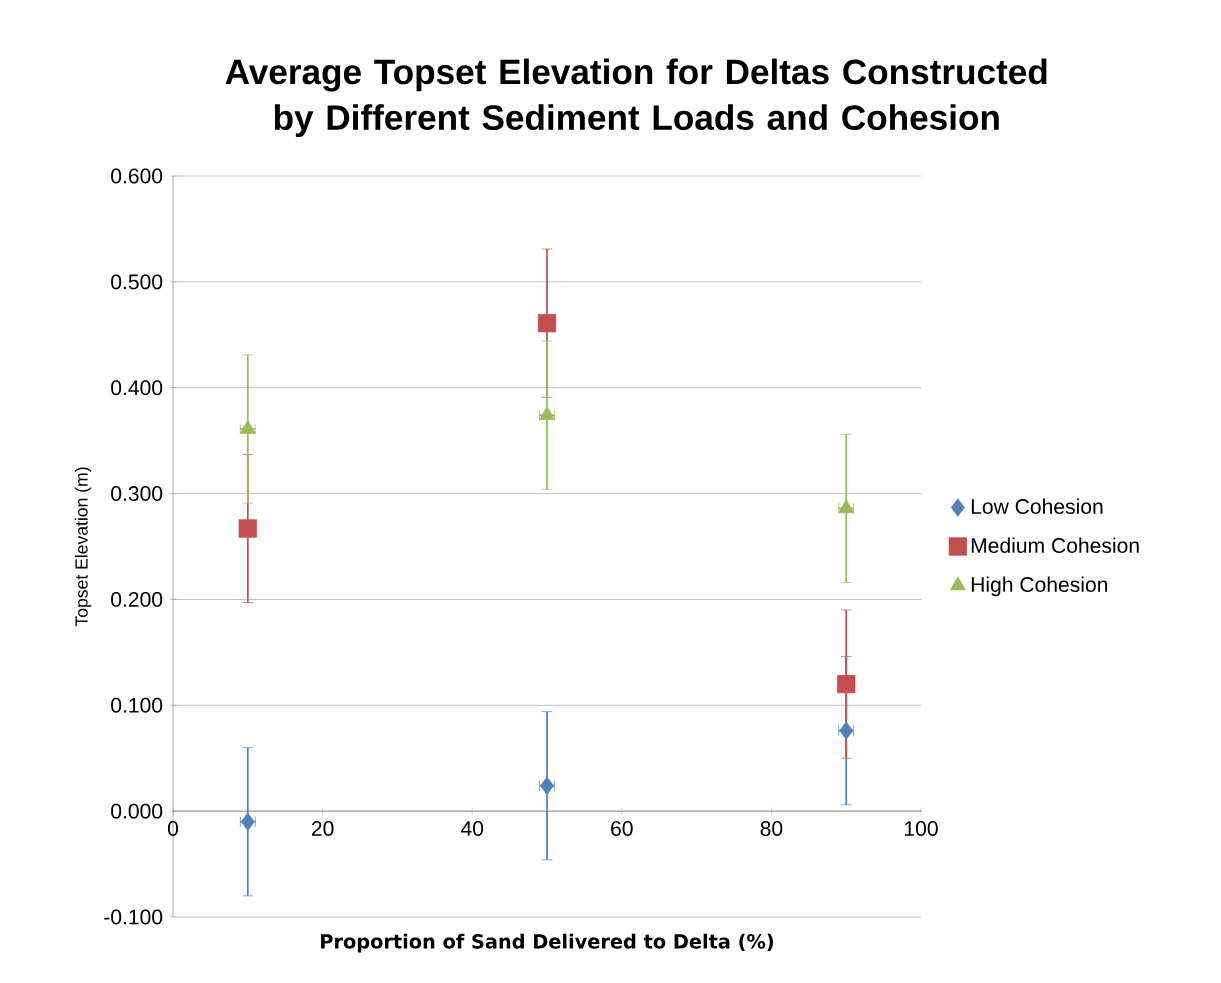  Describe the element at coordinates (137, 705) in the screenshot. I see `y-tick-label: 0.100` at that location.